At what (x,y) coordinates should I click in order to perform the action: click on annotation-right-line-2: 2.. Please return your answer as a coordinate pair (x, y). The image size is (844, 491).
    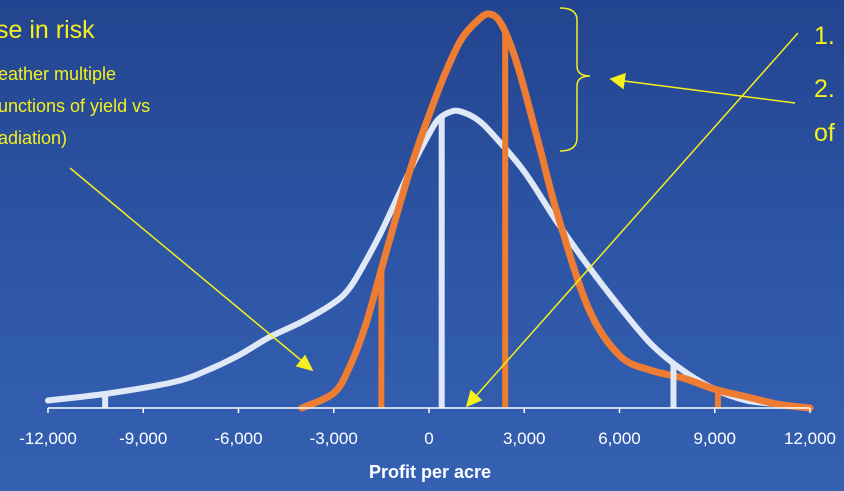
    Looking at the image, I should click on (824, 89).